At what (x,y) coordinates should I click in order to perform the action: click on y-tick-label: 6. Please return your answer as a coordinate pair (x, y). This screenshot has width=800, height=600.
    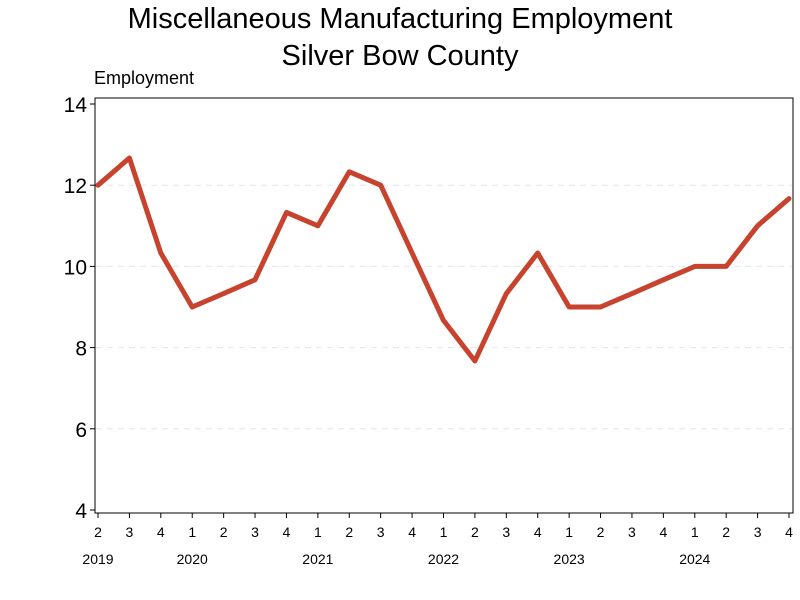
    Looking at the image, I should click on (81, 430).